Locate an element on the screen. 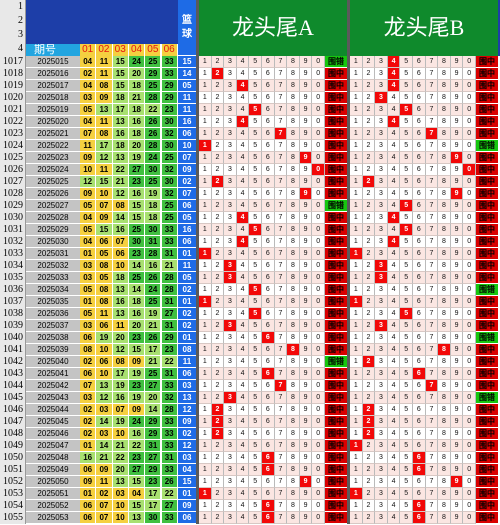  draw-number-cell: 28 is located at coordinates (153, 146).